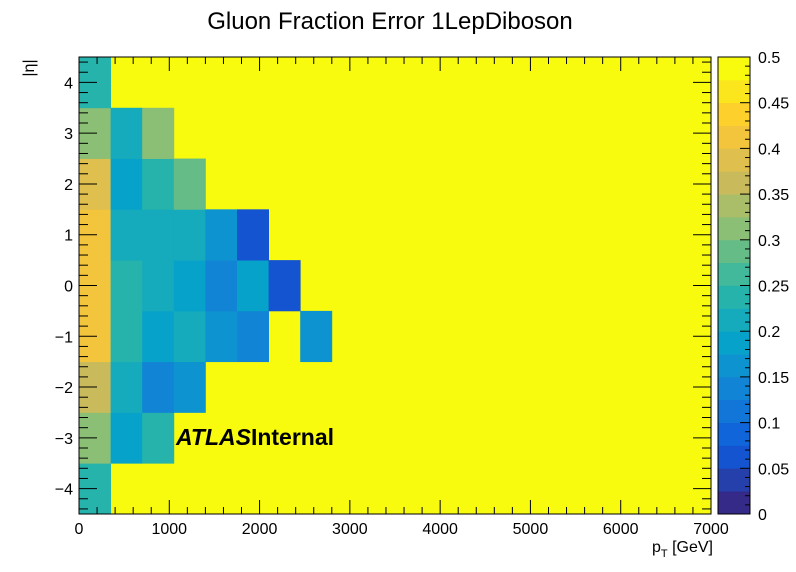 The image size is (796, 572). I want to click on x-tick-label: 6000, so click(621, 529).